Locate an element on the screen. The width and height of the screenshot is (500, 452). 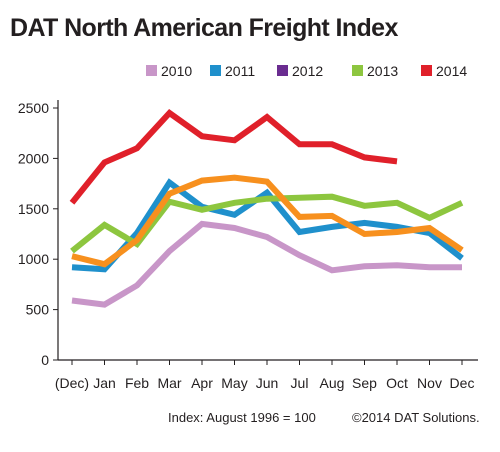
x-tick-label-aug: Aug is located at coordinates (332, 383).